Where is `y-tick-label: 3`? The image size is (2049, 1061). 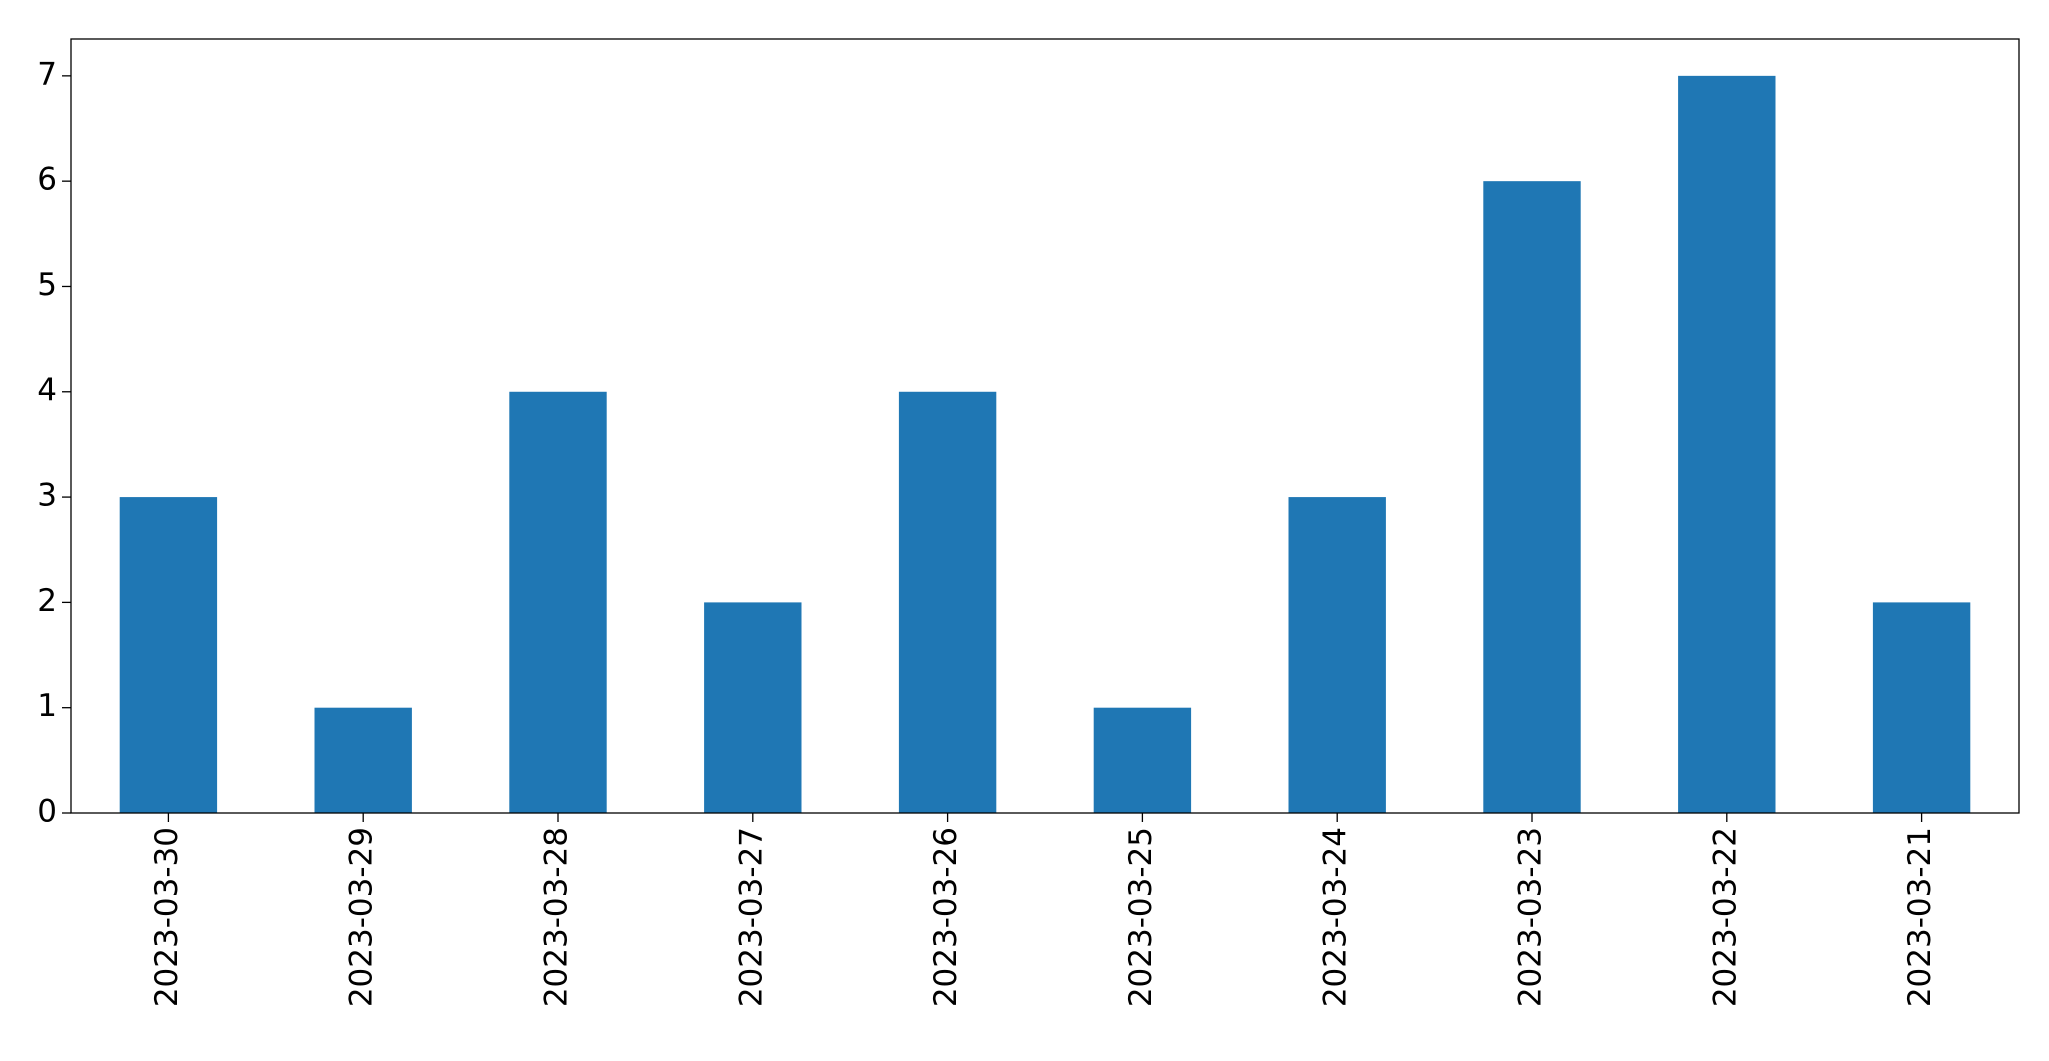 y-tick-label: 3 is located at coordinates (47, 496).